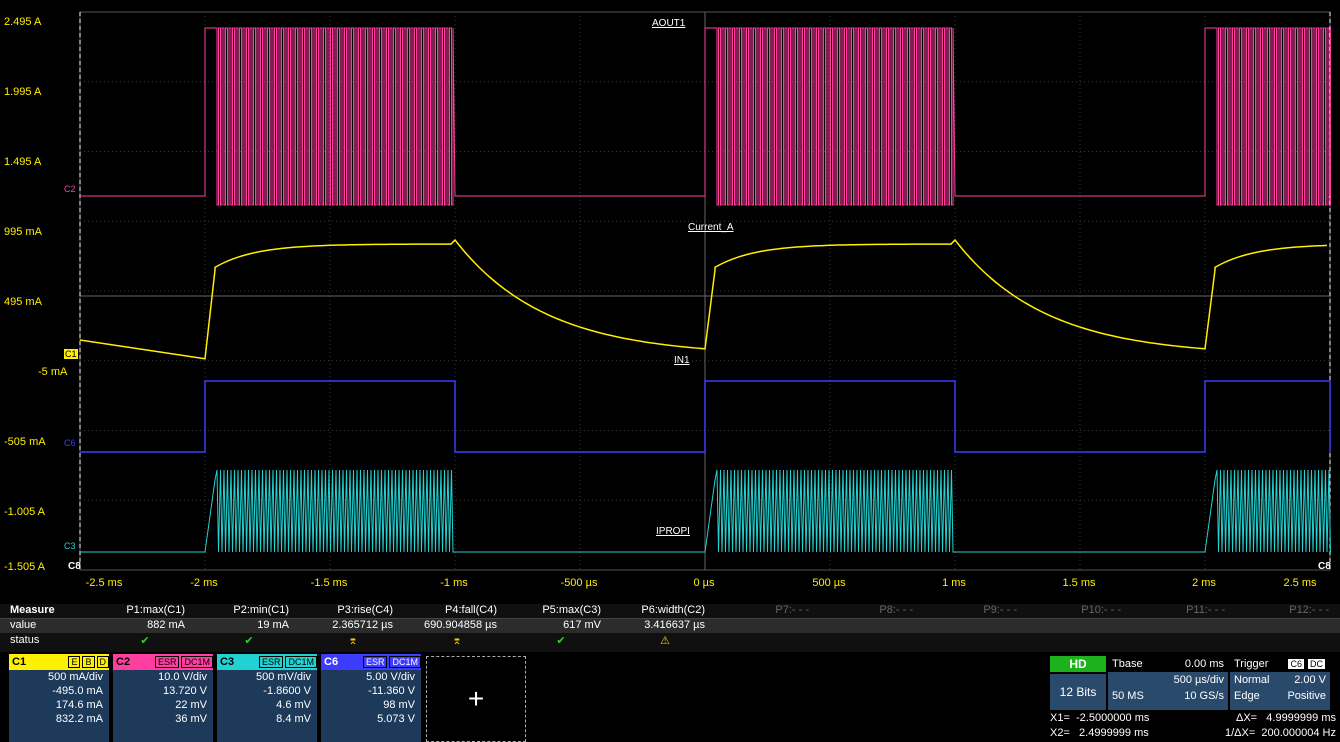  What do you see at coordinates (1280, 733) in the screenshot?
I see `cursor-inv-dx: 1/ΔX= 200.000004 Hz` at bounding box center [1280, 733].